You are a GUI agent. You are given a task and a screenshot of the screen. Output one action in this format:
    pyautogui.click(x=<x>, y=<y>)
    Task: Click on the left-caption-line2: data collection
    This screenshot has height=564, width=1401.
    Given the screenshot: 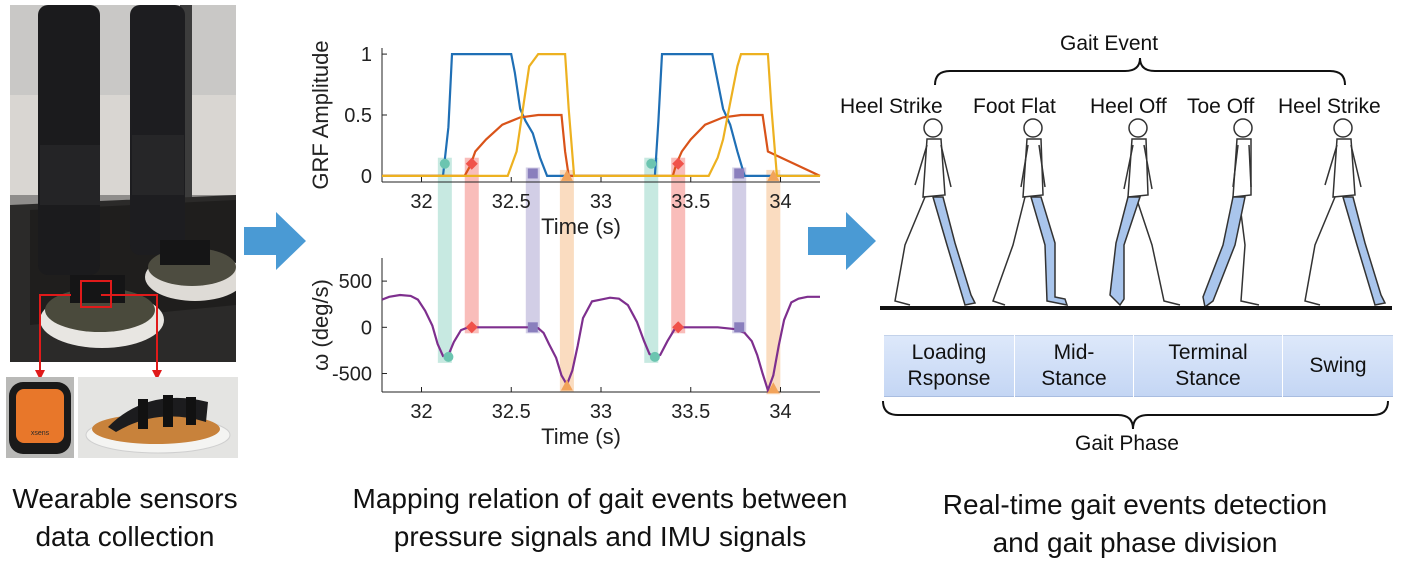 What is the action you would take?
    pyautogui.click(x=125, y=536)
    